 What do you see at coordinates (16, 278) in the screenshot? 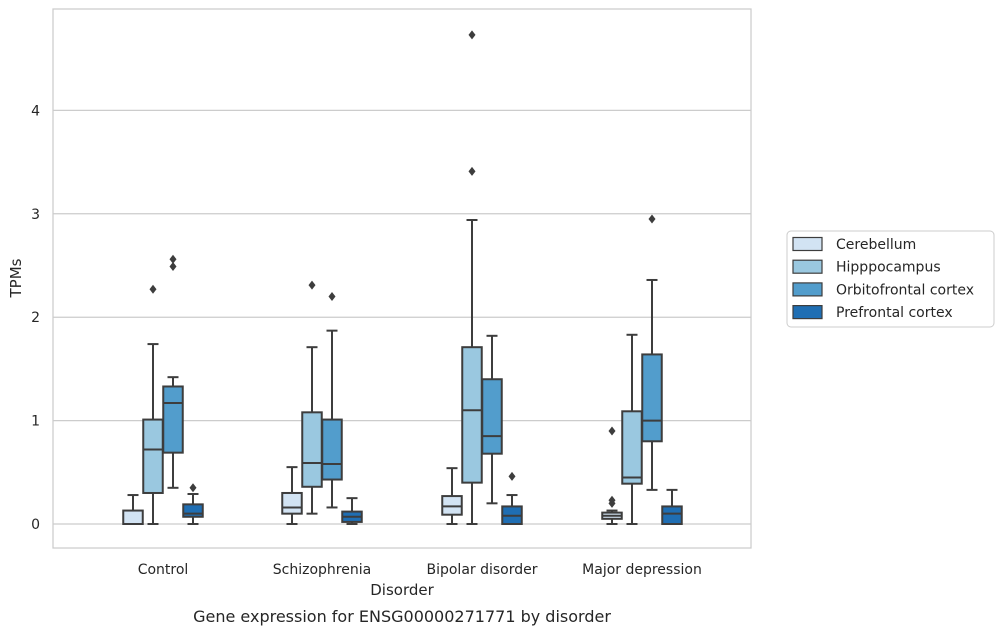
I see `y-axis-title: TPMs` at bounding box center [16, 278].